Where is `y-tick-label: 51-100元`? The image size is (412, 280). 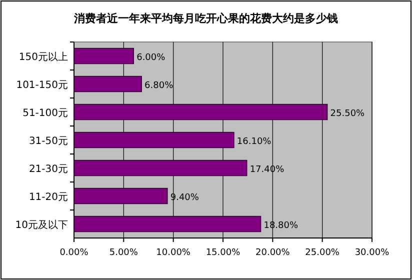
y-tick-label: 51-100元 is located at coordinates (45, 113).